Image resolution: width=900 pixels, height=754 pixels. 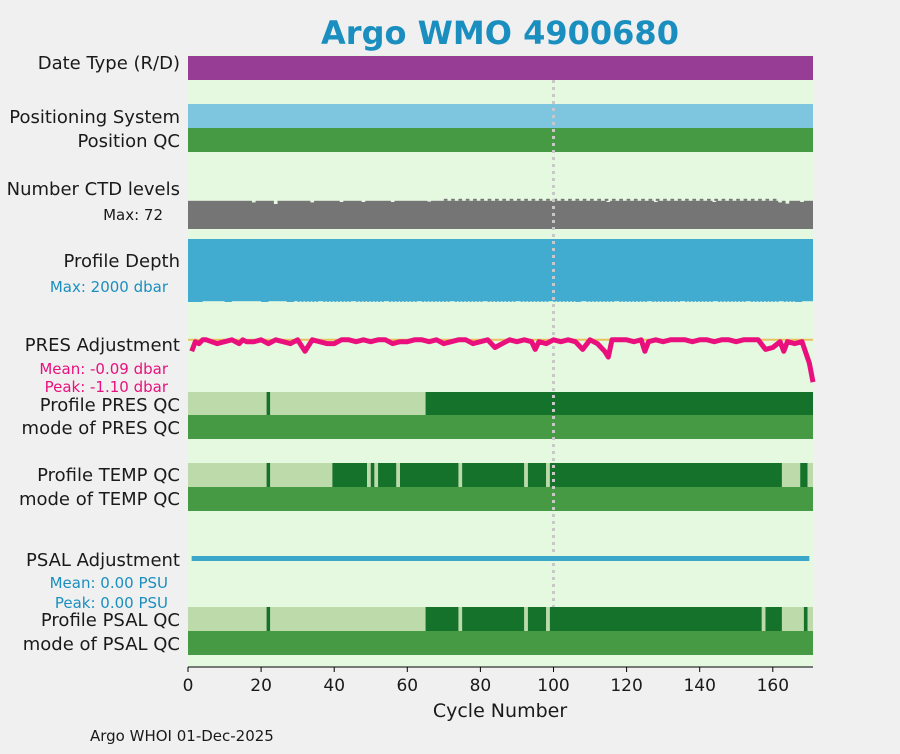 What do you see at coordinates (93, 189) in the screenshot?
I see `row-label-ctd-levels: Number CTD levels` at bounding box center [93, 189].